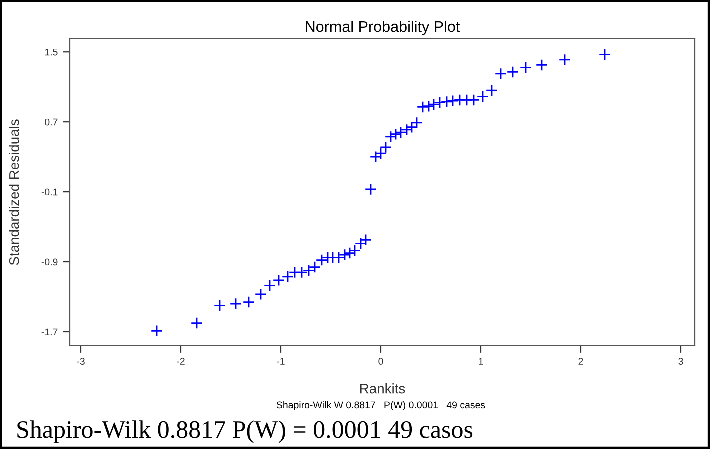 The width and height of the screenshot is (710, 449). I want to click on x-tick-label: -2, so click(181, 361).